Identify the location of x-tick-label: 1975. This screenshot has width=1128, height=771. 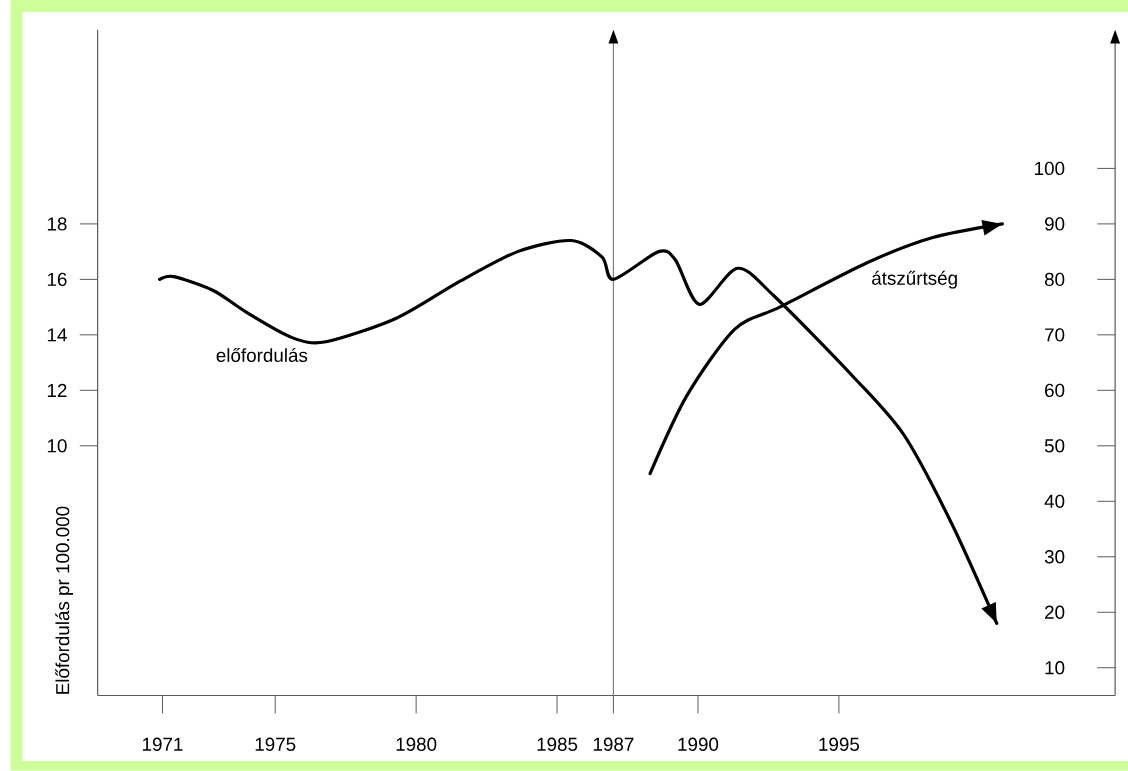
(275, 744).